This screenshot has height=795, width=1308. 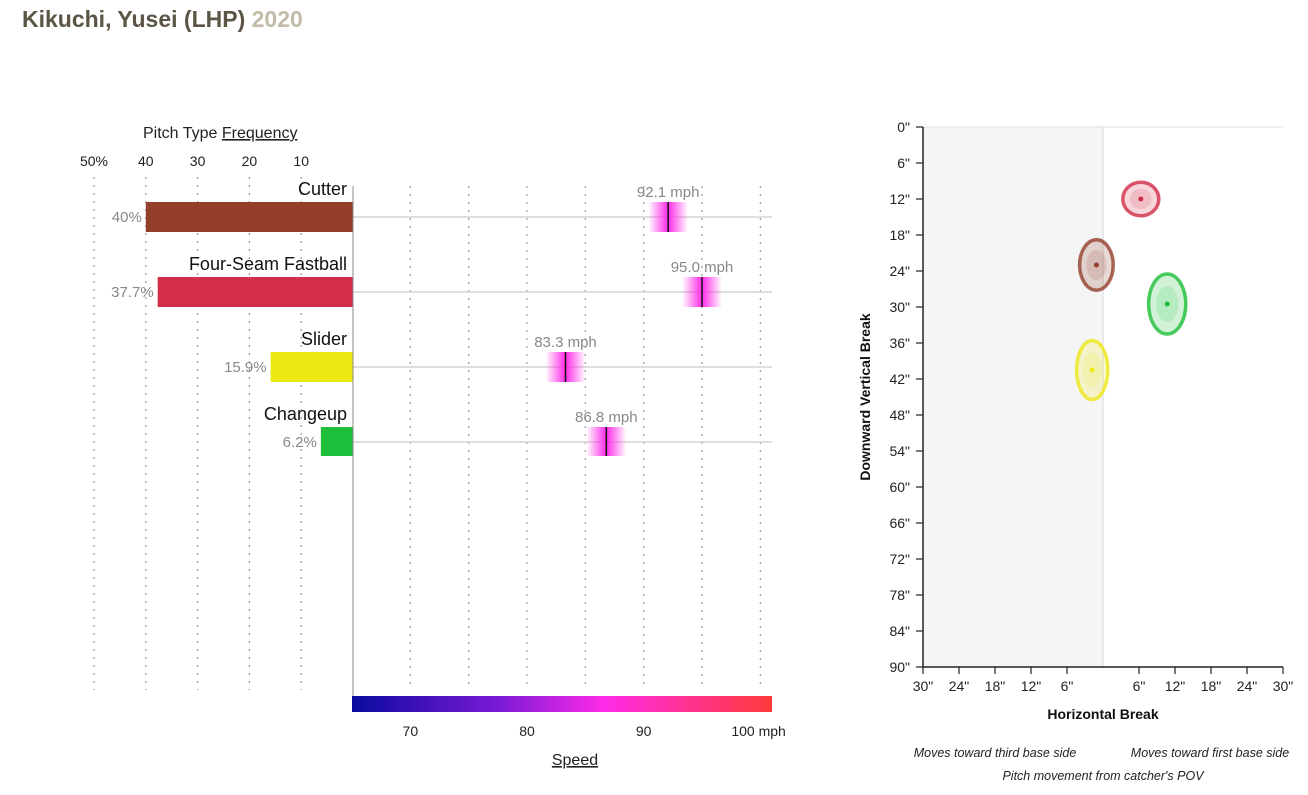 I want to click on frequency-value-label: 37.7%, so click(x=132, y=292).